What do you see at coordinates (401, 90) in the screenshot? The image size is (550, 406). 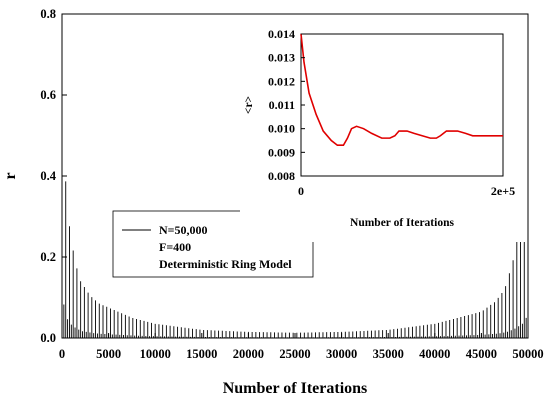 I see `inset-mean-r-line` at bounding box center [401, 90].